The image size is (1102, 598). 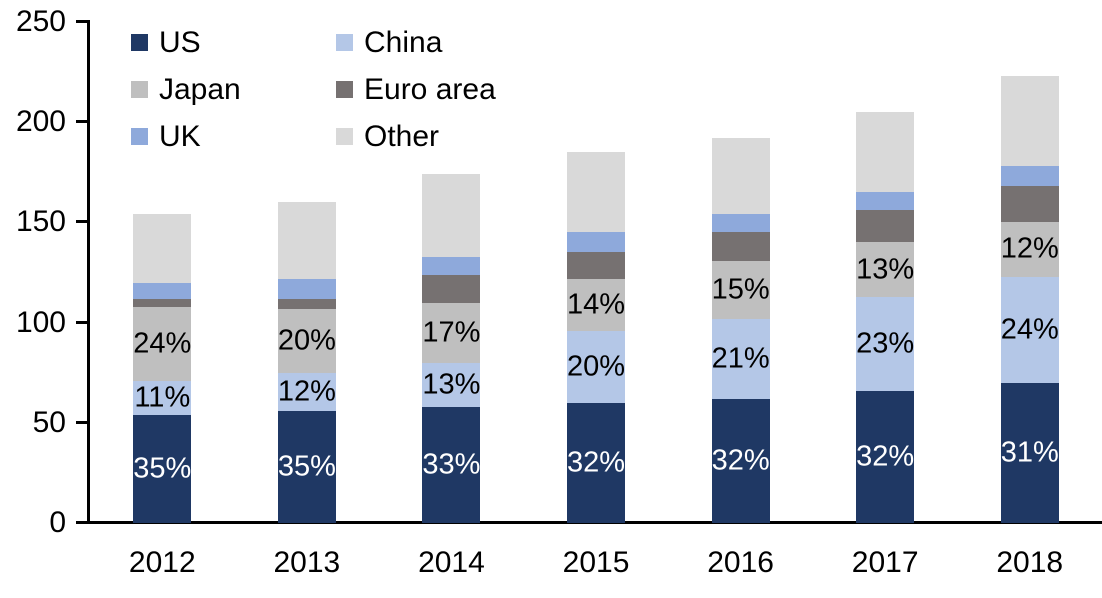 What do you see at coordinates (402, 136) in the screenshot?
I see `legend-label: Other` at bounding box center [402, 136].